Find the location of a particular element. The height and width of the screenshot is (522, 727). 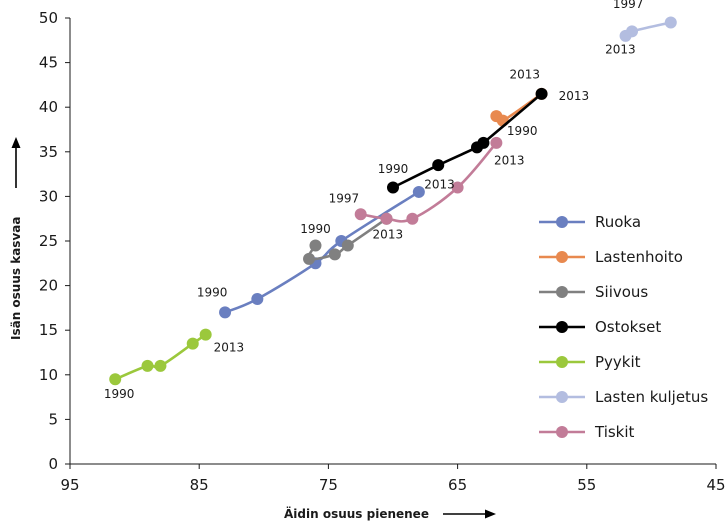

series-ruoka is located at coordinates (322, 252).